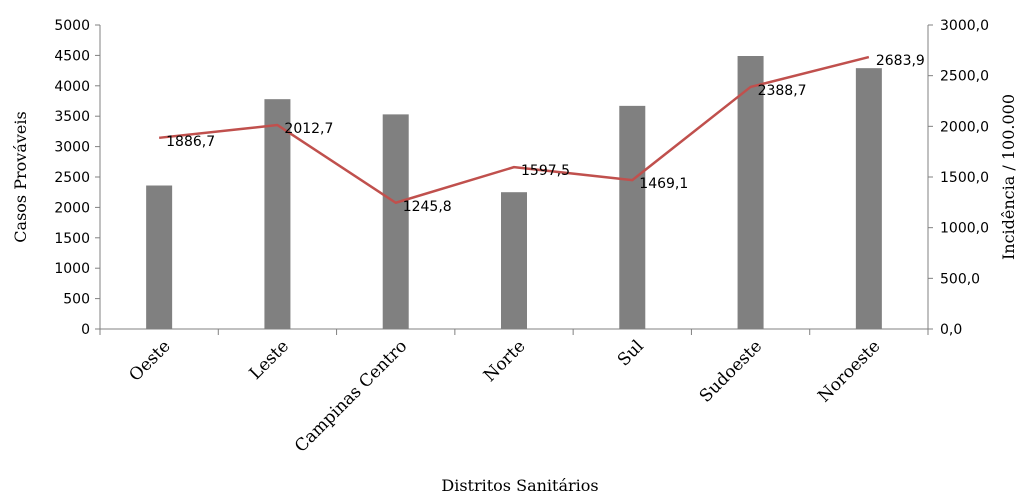 The image size is (1027, 497). What do you see at coordinates (72, 239) in the screenshot?
I see `left-tick-label: 1500` at bounding box center [72, 239].